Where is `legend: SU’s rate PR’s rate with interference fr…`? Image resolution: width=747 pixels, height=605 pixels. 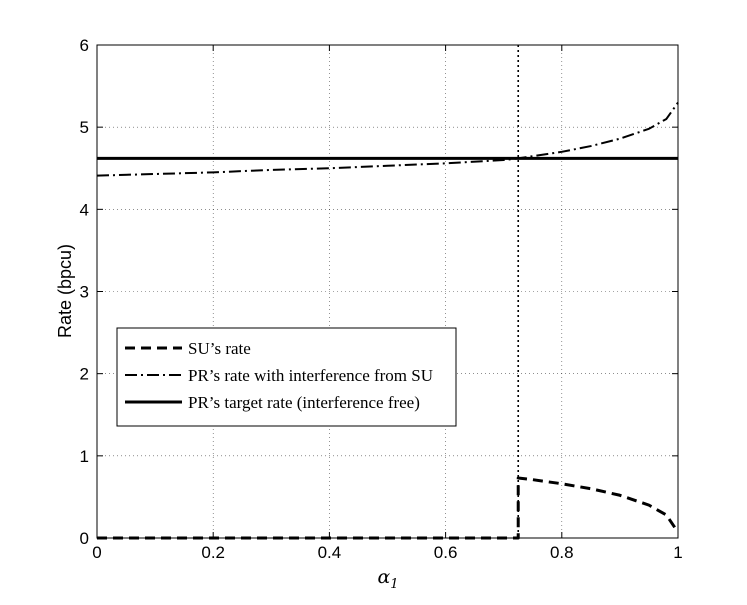 legend: SU’s rate PR’s rate with interference fr… is located at coordinates (286, 377).